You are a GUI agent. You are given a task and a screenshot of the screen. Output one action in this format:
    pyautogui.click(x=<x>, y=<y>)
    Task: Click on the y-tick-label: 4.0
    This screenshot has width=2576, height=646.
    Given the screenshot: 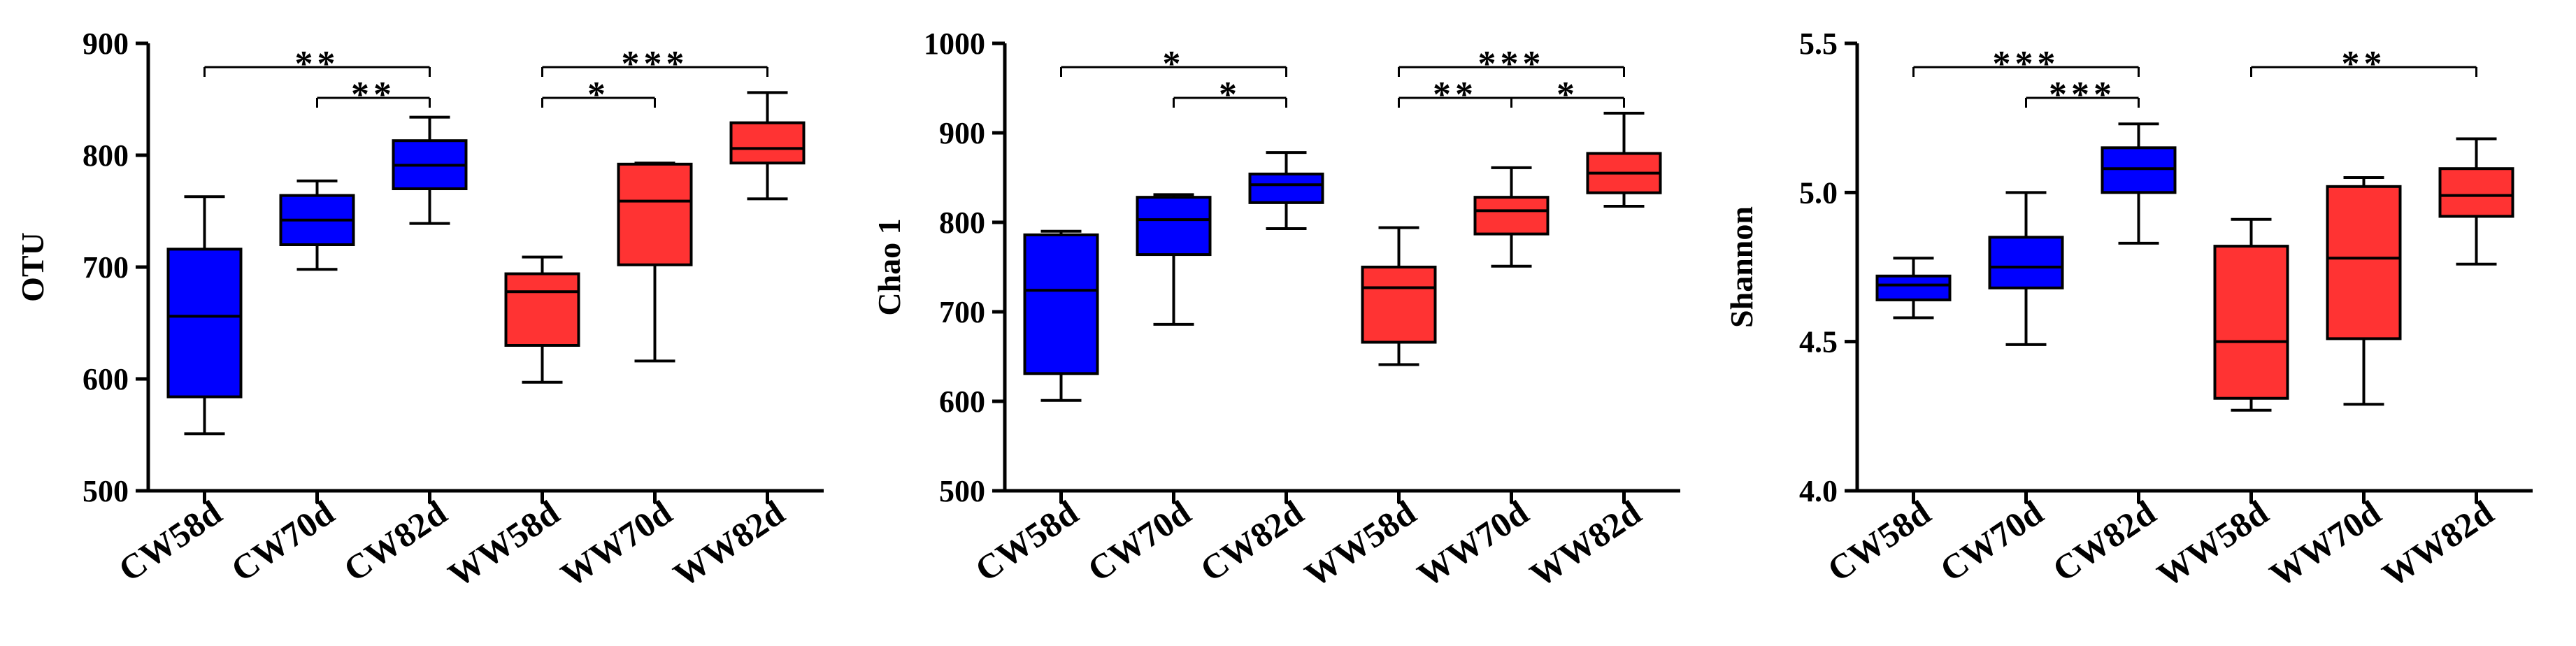 What is the action you would take?
    pyautogui.click(x=1818, y=491)
    